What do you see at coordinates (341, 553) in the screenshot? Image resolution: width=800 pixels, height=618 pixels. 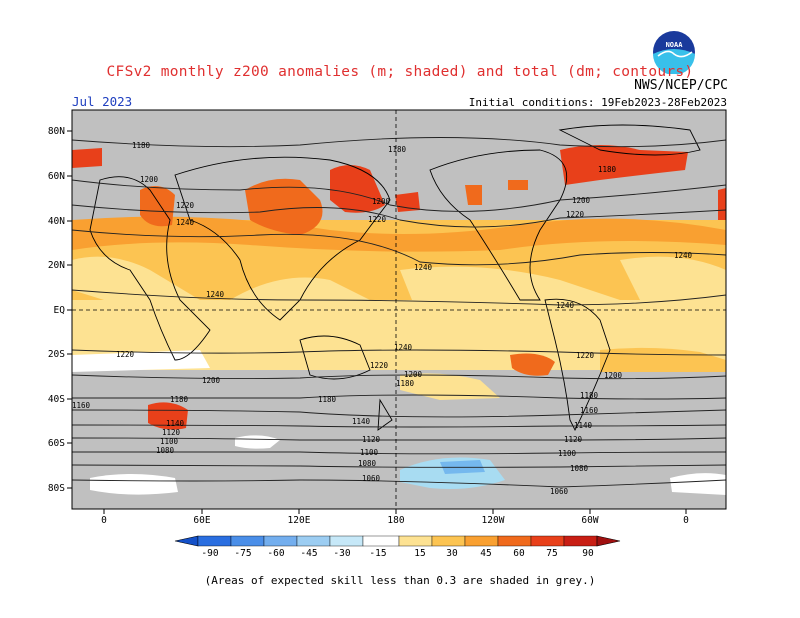 I see `colorbar-label: -30` at bounding box center [341, 553].